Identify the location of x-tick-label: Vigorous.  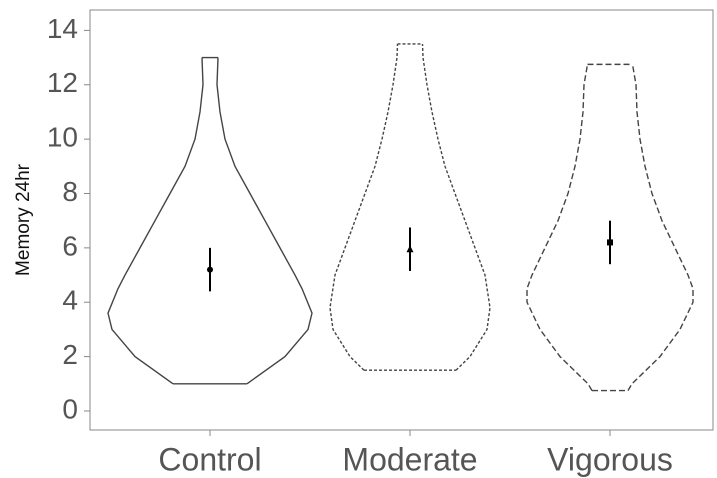
(610, 459).